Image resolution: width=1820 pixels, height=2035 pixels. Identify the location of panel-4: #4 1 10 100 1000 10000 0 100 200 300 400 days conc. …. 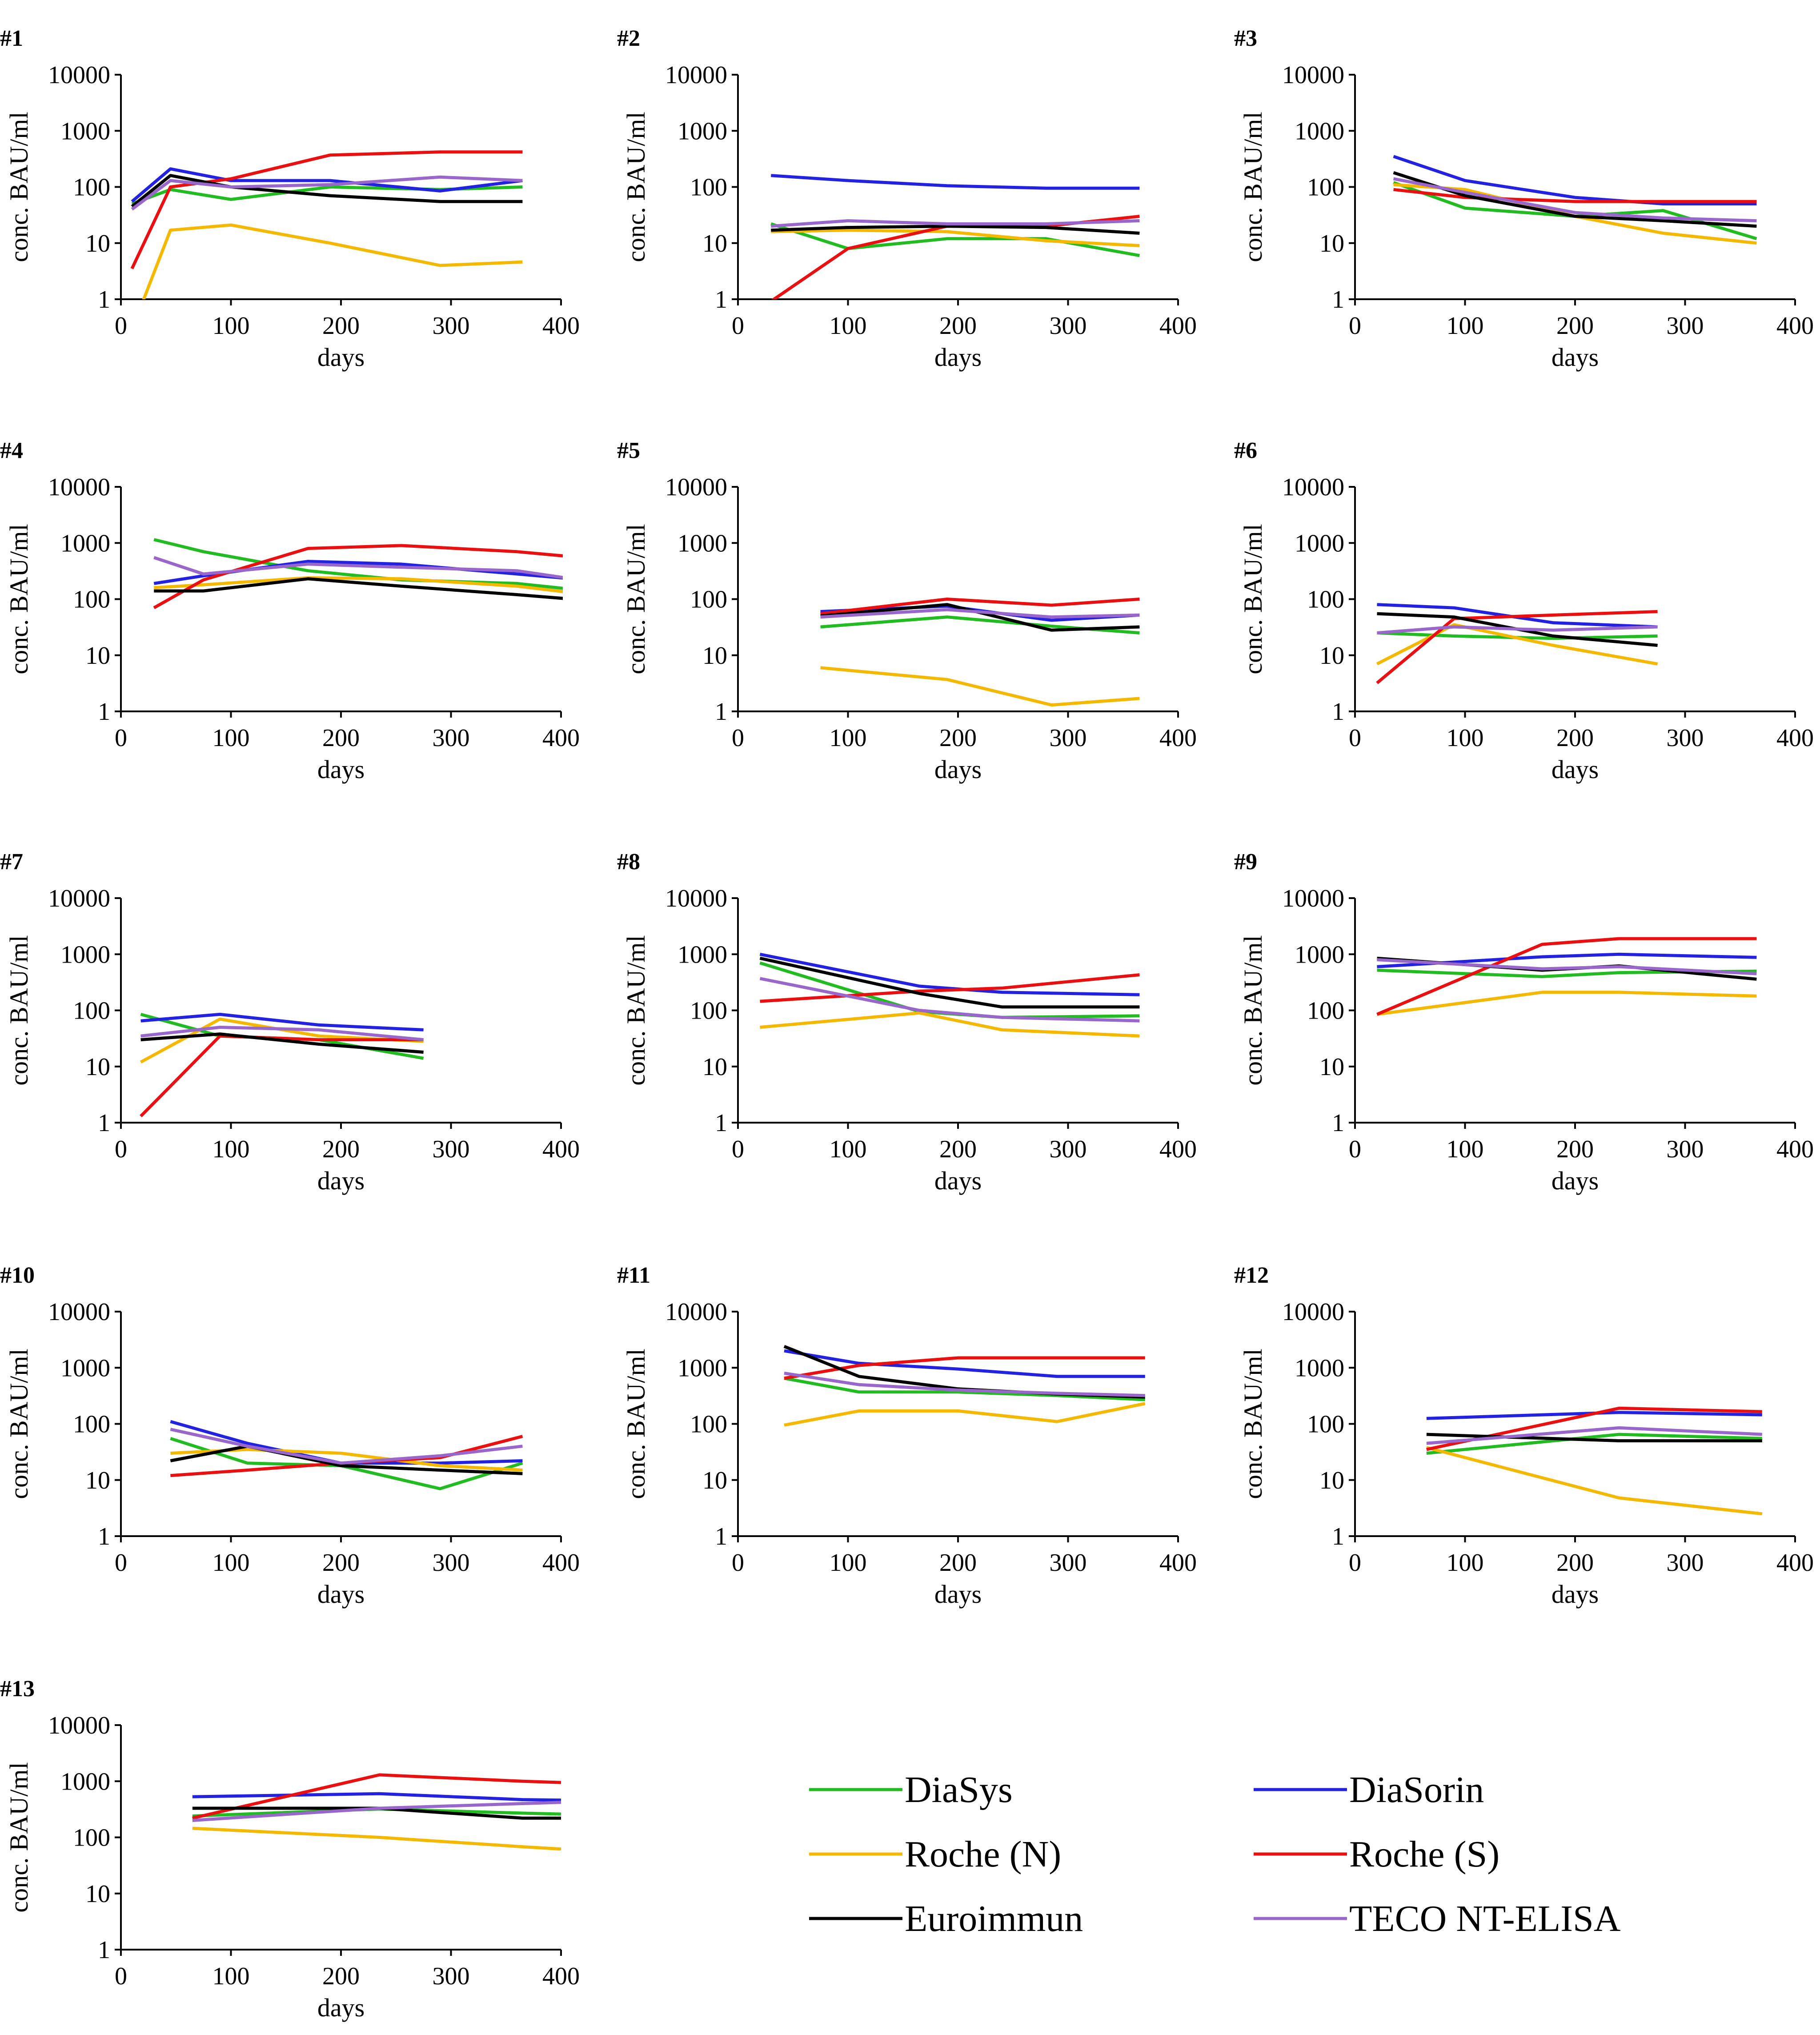
(290, 611).